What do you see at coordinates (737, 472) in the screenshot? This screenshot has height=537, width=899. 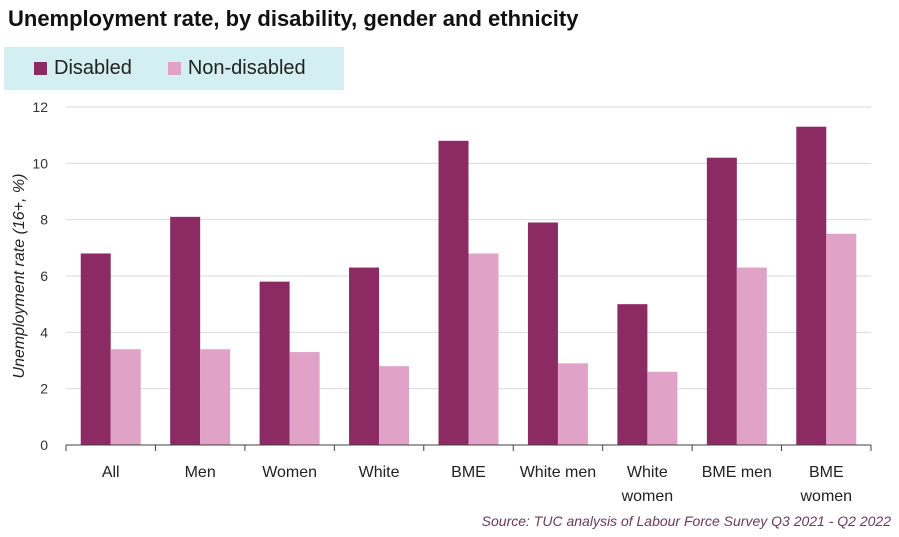 I see `x-category-label-7: BME men` at bounding box center [737, 472].